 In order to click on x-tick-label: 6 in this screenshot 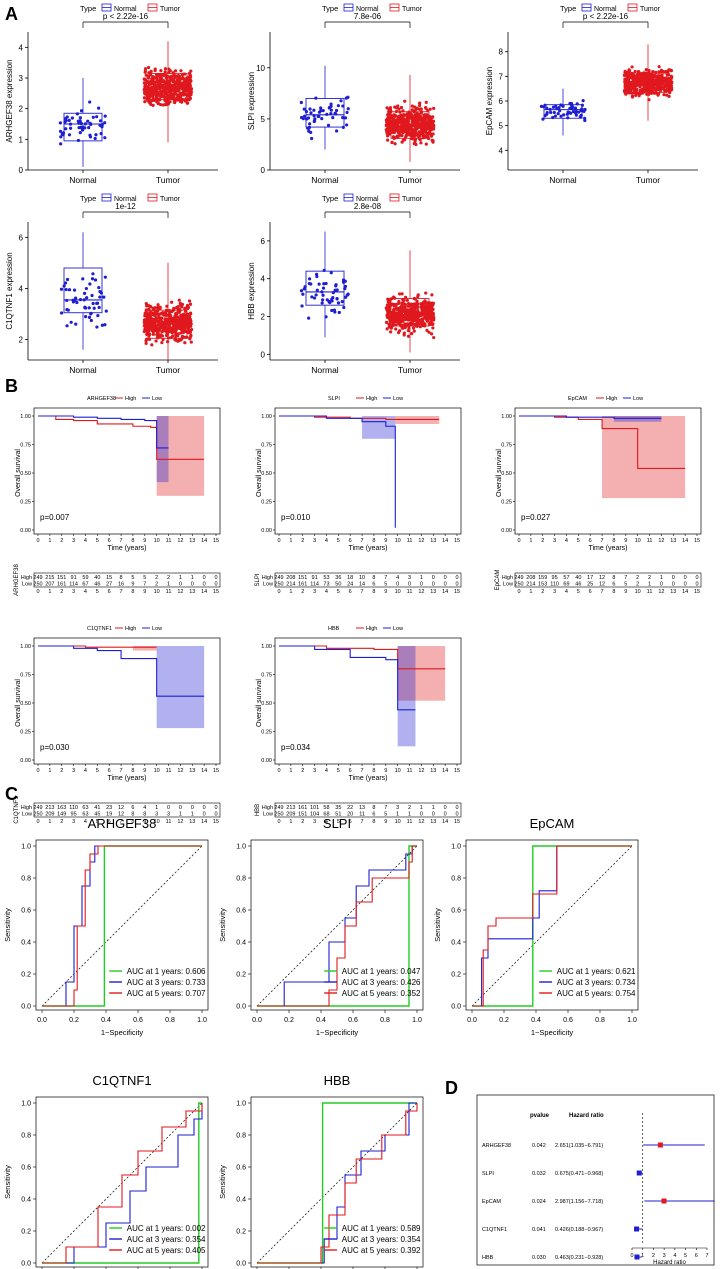, I will do `click(350, 541)`.